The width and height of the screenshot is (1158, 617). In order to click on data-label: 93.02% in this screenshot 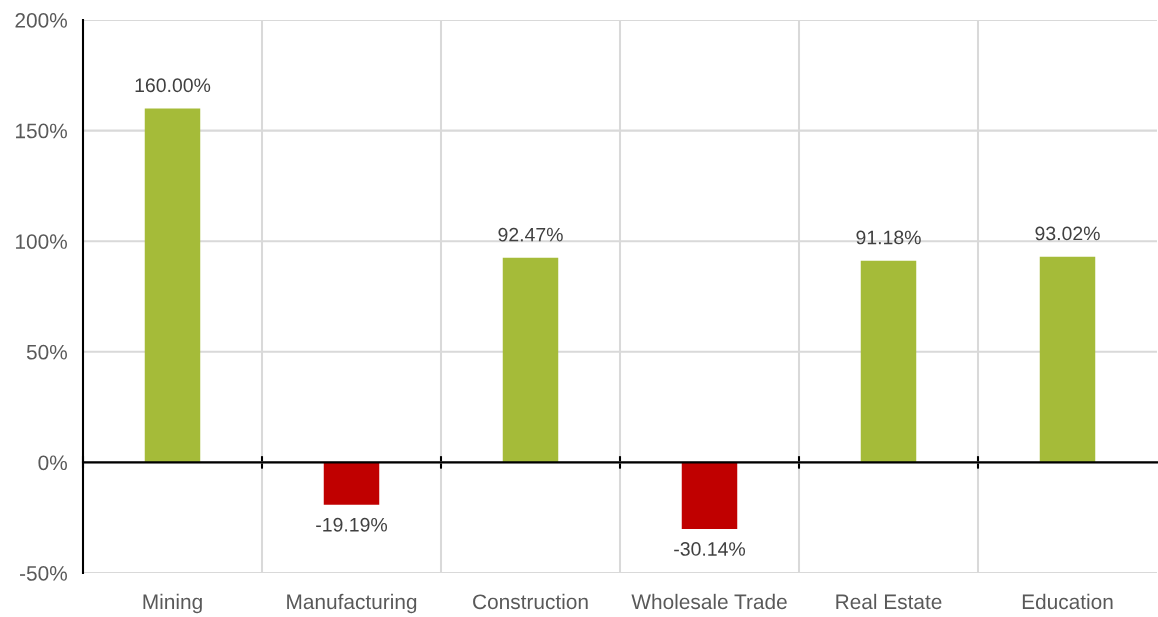, I will do `click(1067, 233)`.